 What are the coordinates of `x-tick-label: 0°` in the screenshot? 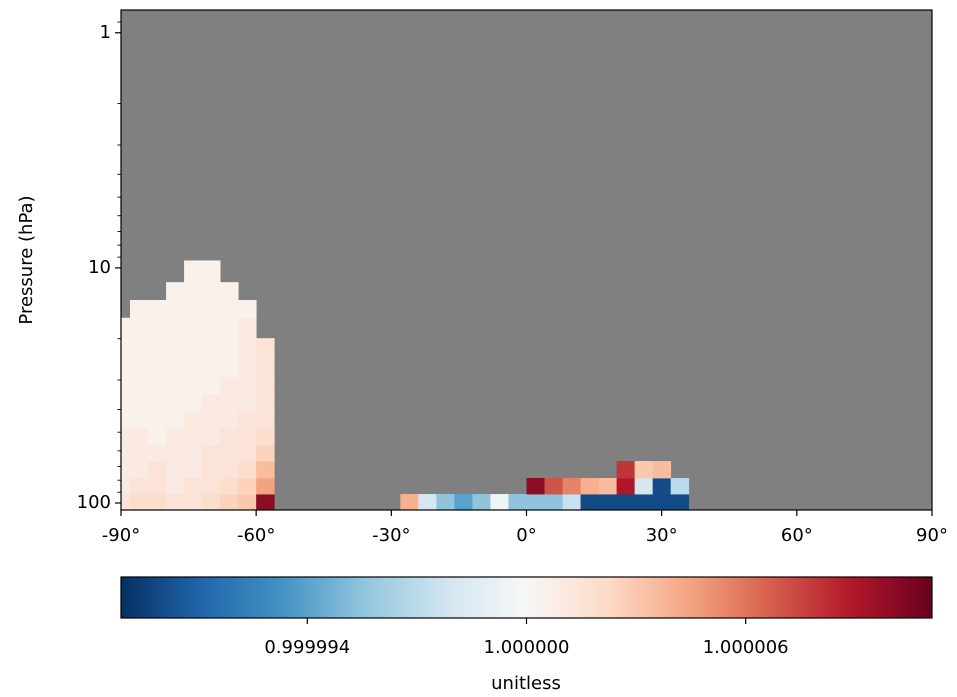 It's located at (526, 535).